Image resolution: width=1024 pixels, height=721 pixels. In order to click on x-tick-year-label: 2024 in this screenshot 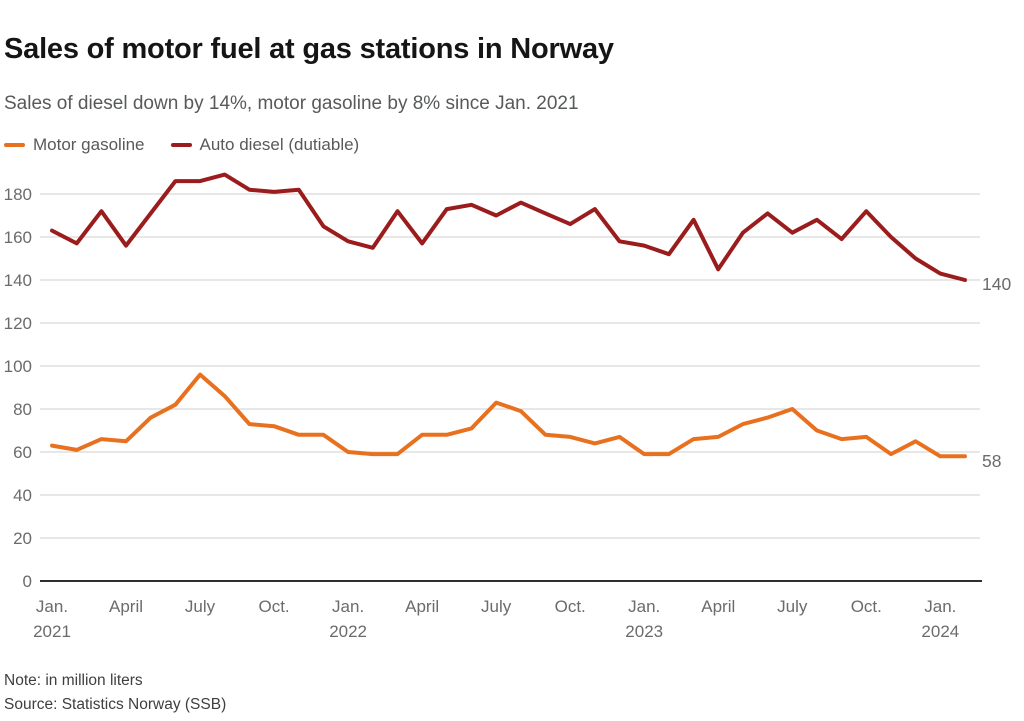, I will do `click(940, 631)`.